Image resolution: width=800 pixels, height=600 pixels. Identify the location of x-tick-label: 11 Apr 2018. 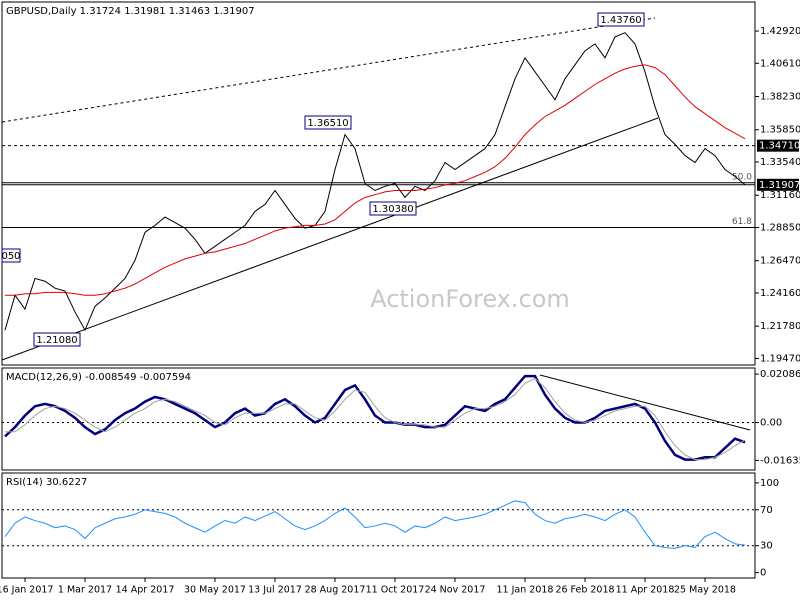
(645, 590).